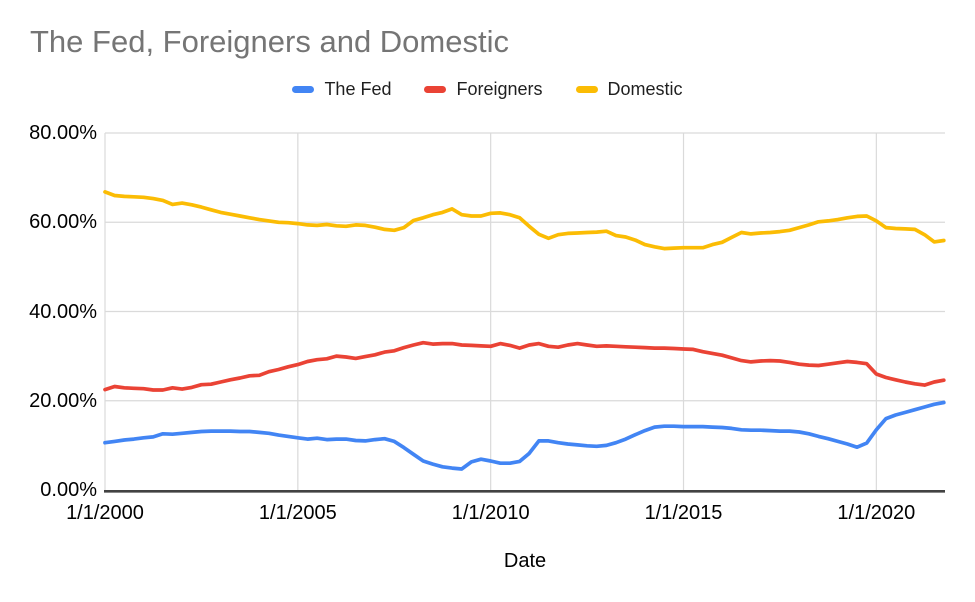  Describe the element at coordinates (876, 513) in the screenshot. I see `x-tick-label: 1/1/2020` at that location.